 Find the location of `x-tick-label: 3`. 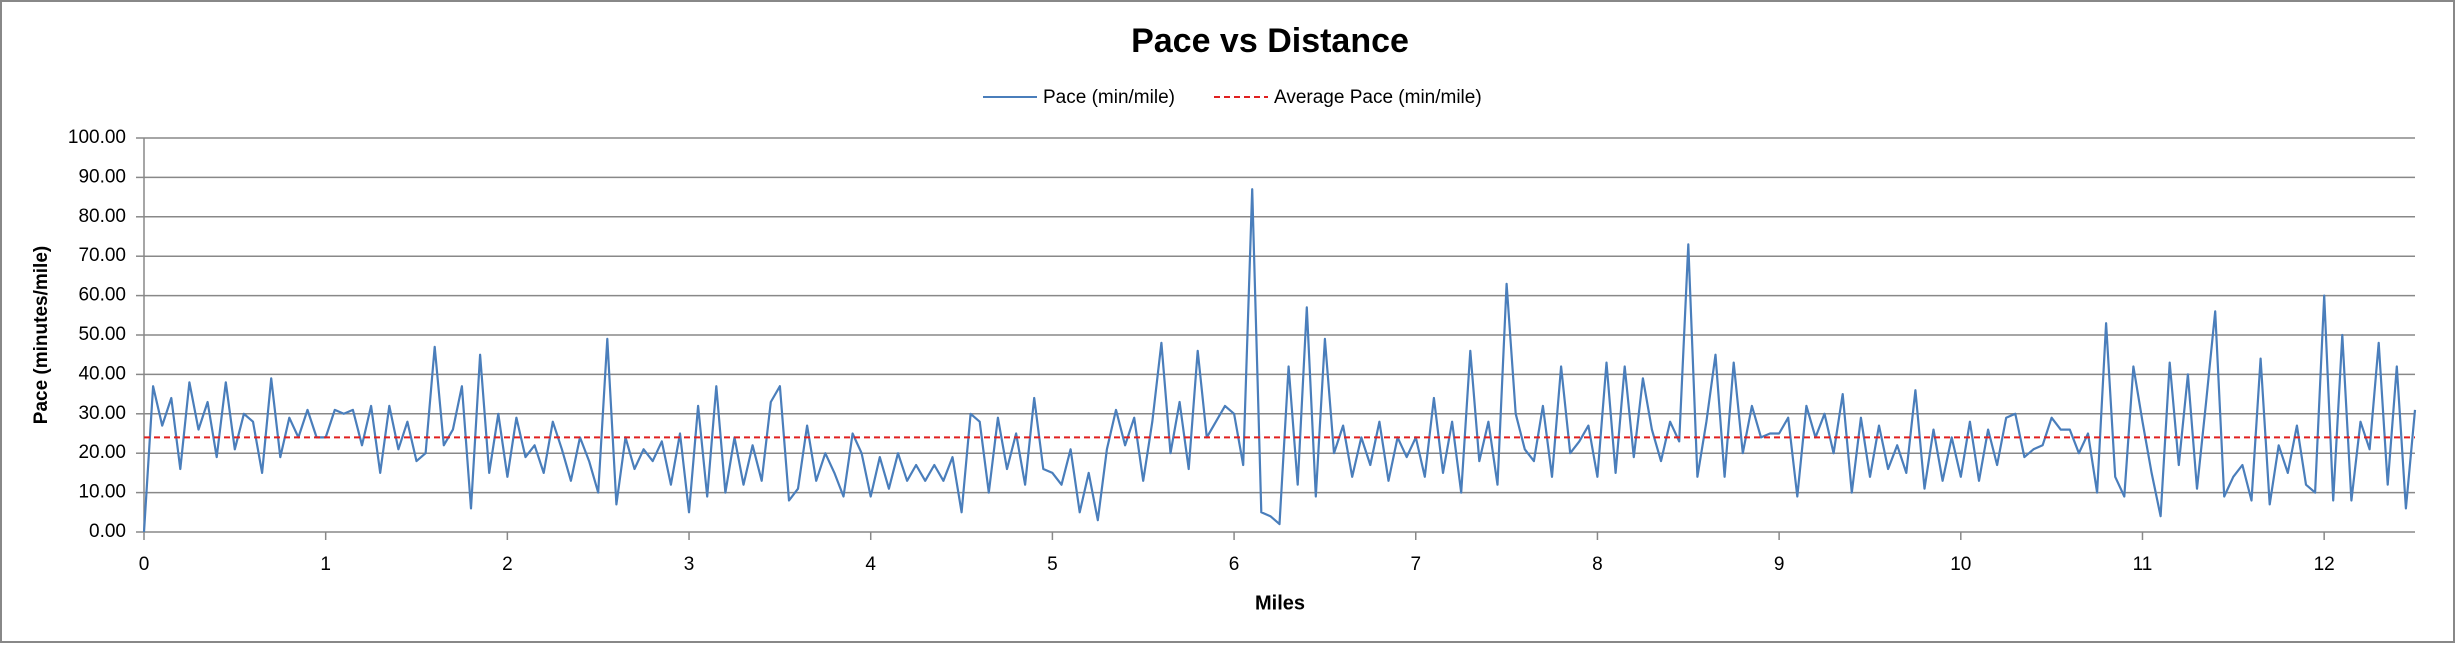

x-tick-label: 3 is located at coordinates (689, 564).